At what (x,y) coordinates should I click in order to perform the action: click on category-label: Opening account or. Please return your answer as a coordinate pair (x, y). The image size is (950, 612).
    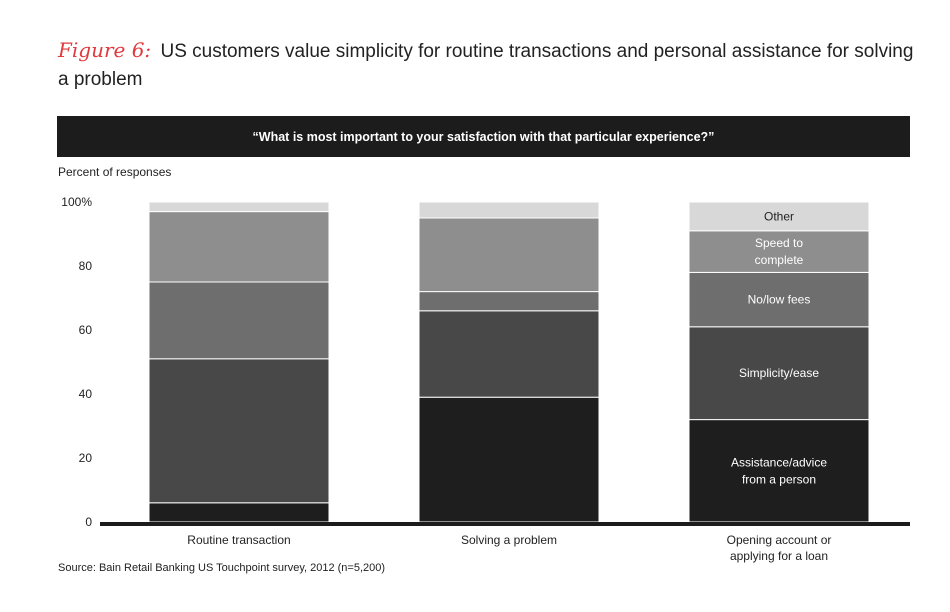
    Looking at the image, I should click on (779, 540).